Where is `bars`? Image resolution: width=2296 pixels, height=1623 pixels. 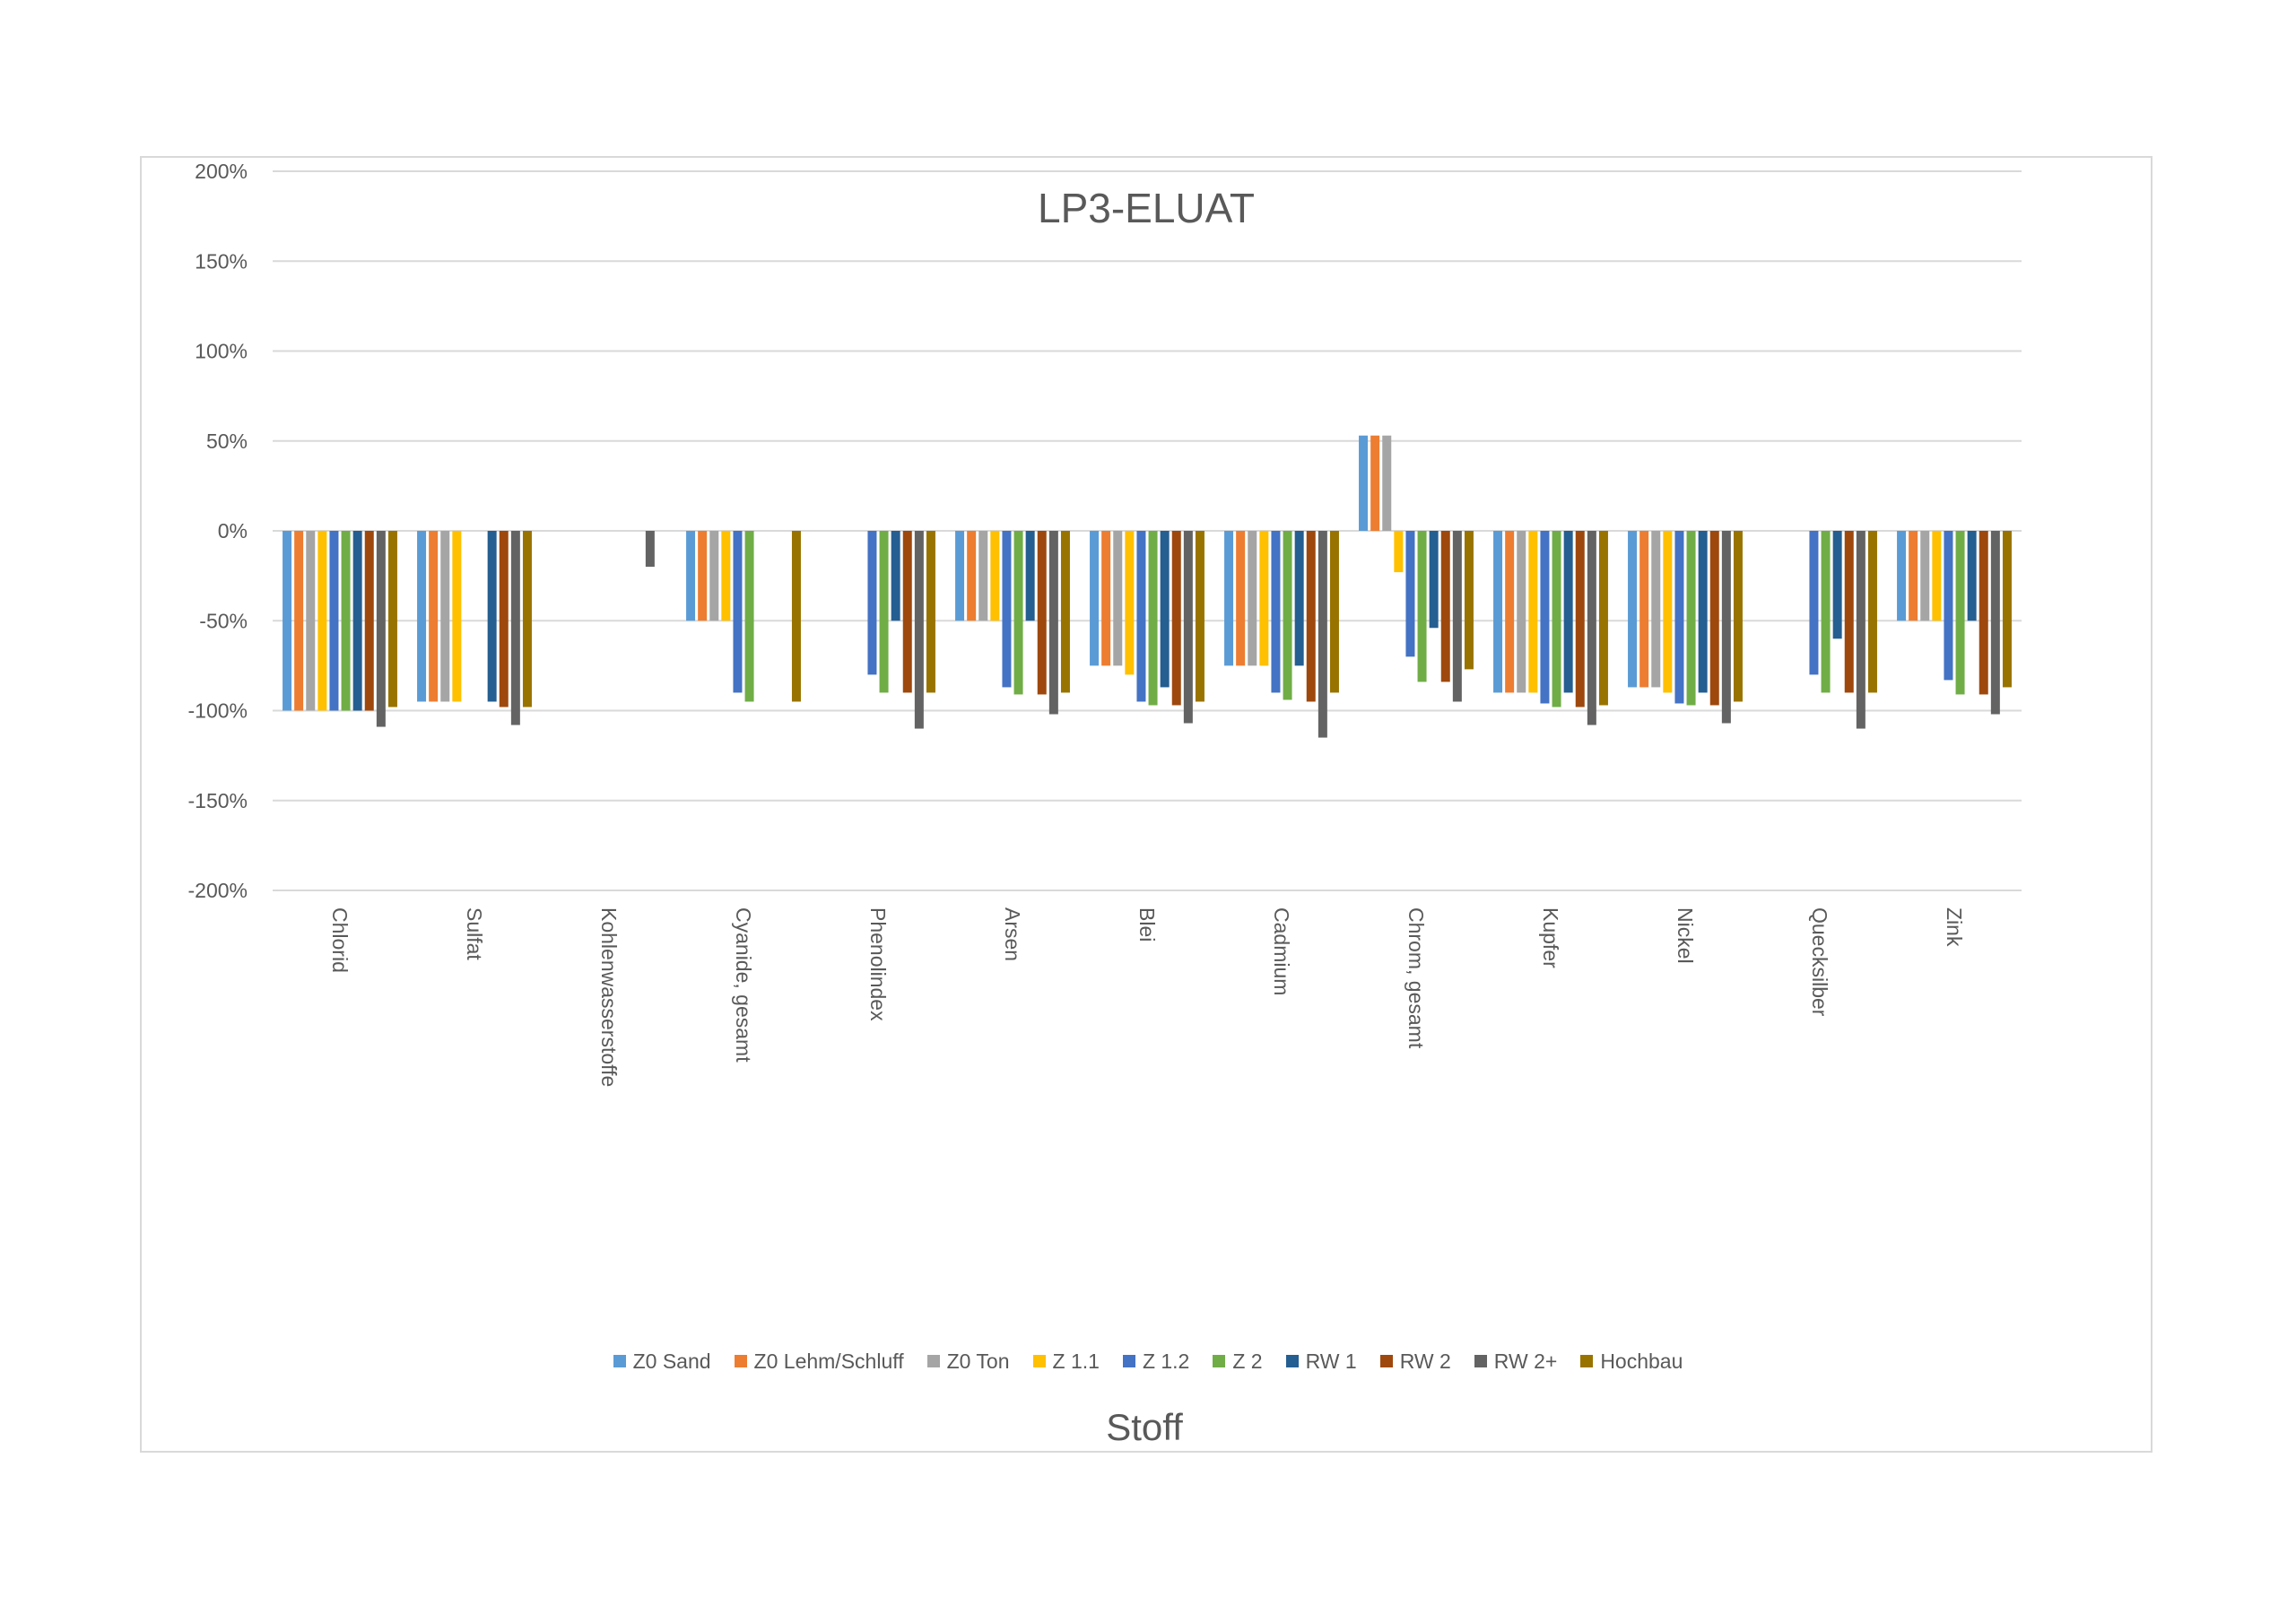
bars is located at coordinates (1147, 586).